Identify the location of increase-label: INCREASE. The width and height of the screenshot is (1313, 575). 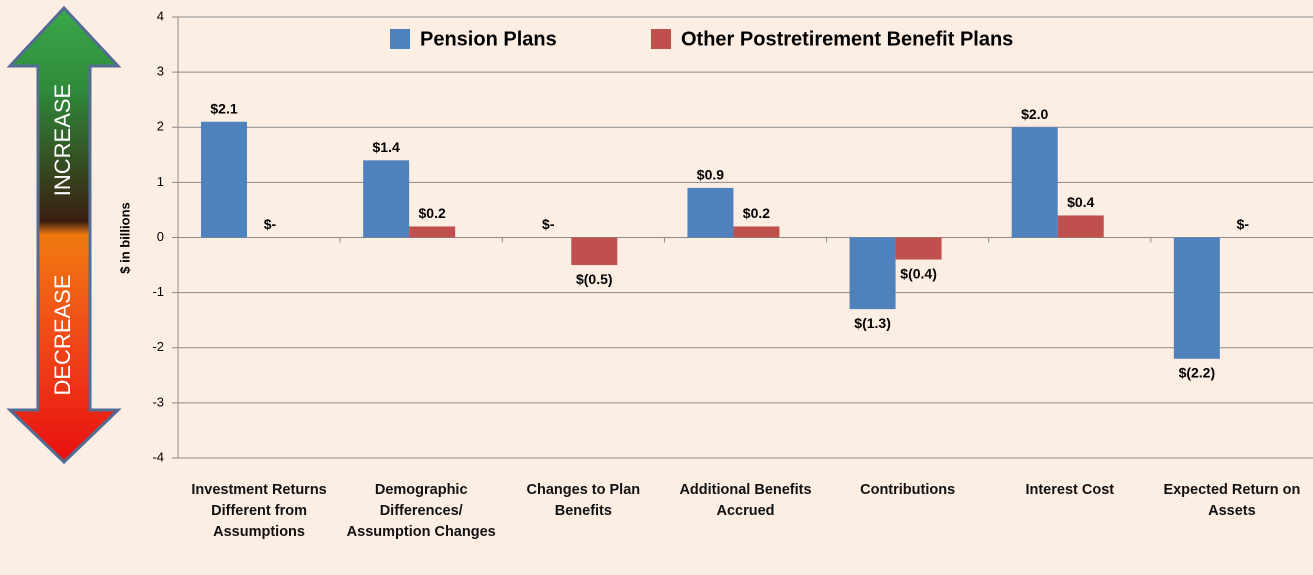
(62, 140).